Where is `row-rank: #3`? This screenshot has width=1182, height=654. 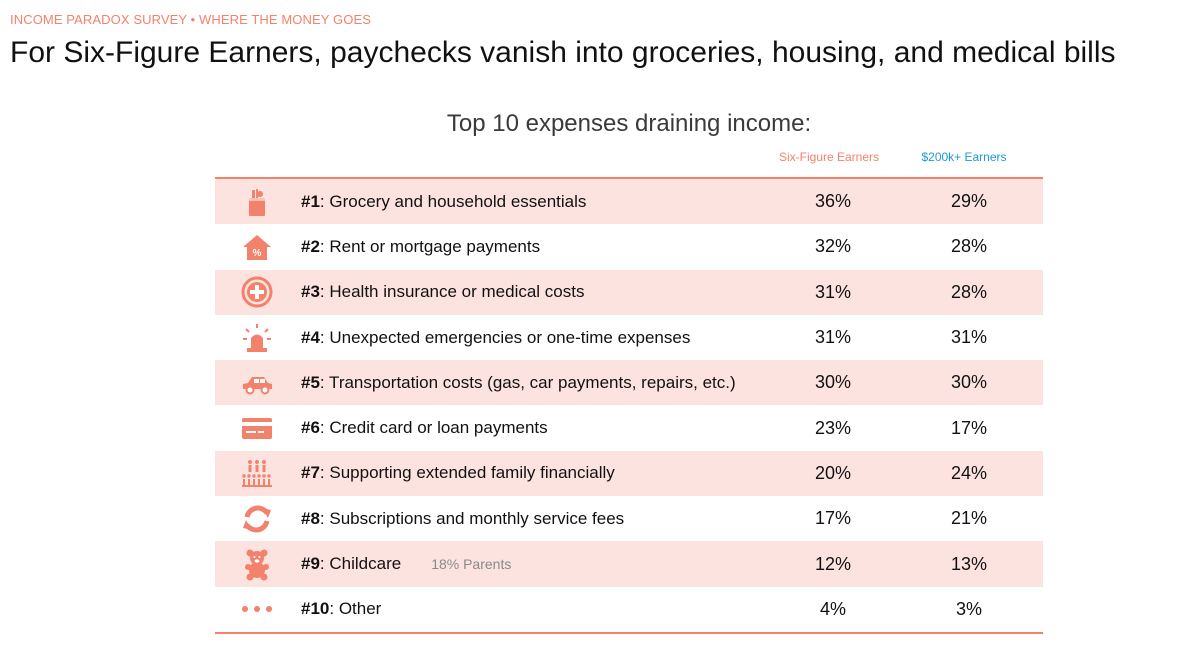 row-rank: #3 is located at coordinates (310, 292).